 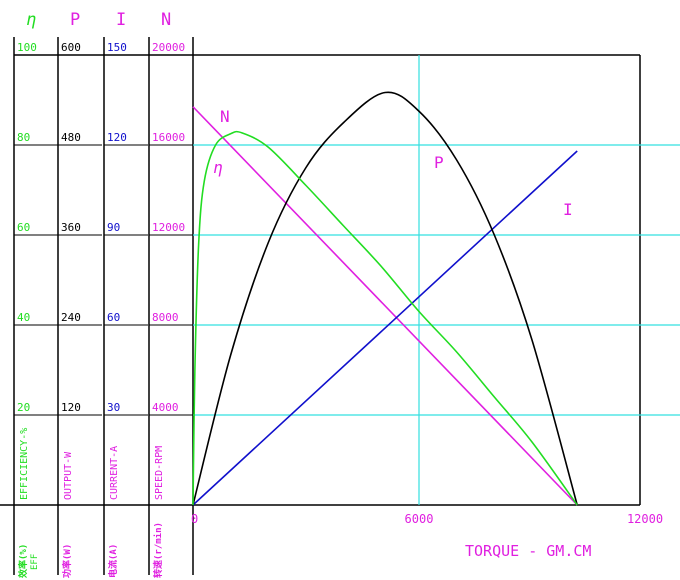 I want to click on axis-tick-label-cur: 120, so click(x=117, y=137).